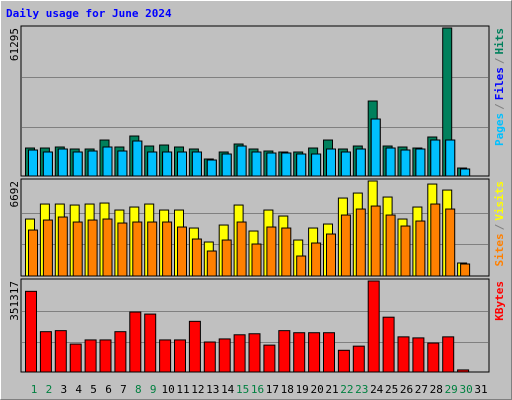  I want to click on x-tick-label: 5, so click(93, 389).